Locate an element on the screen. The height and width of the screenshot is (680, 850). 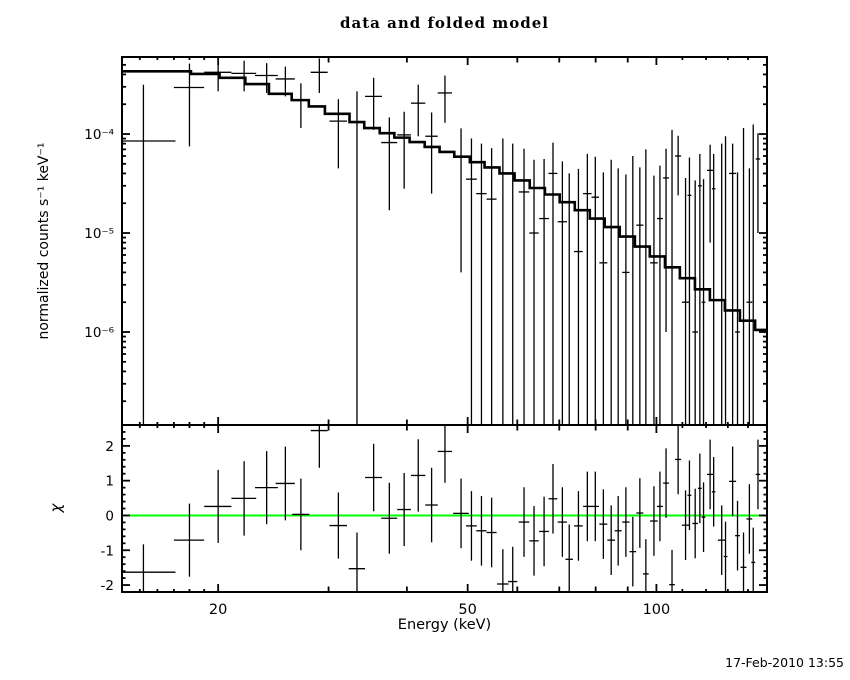
svg-text: 2 is located at coordinates (109, 447).